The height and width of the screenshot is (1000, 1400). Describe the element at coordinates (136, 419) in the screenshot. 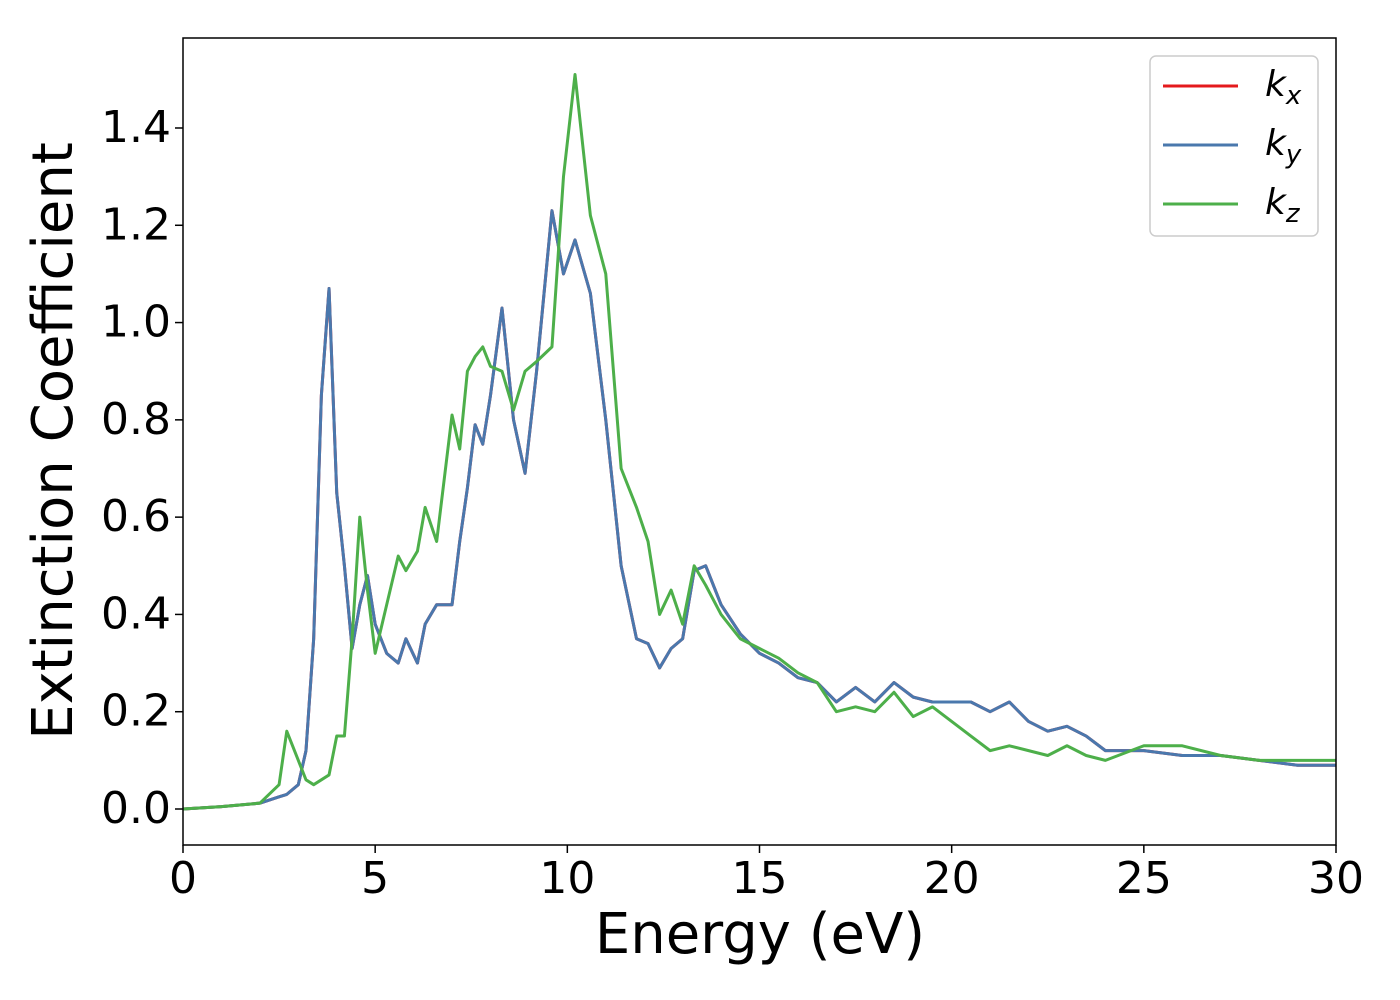

I see `y-tick-label: 0.8` at that location.